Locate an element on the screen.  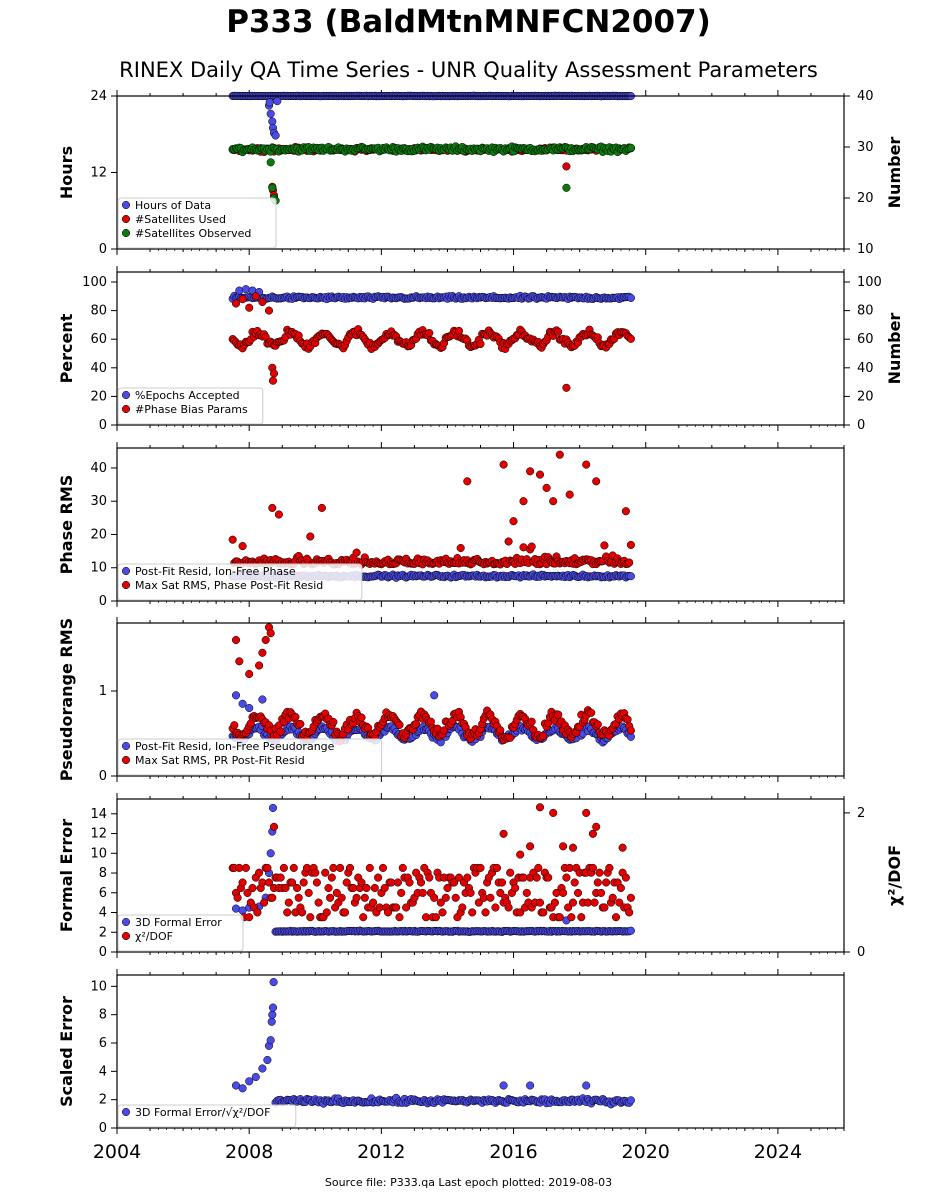
y-tick-label: 40 is located at coordinates (98, 368).